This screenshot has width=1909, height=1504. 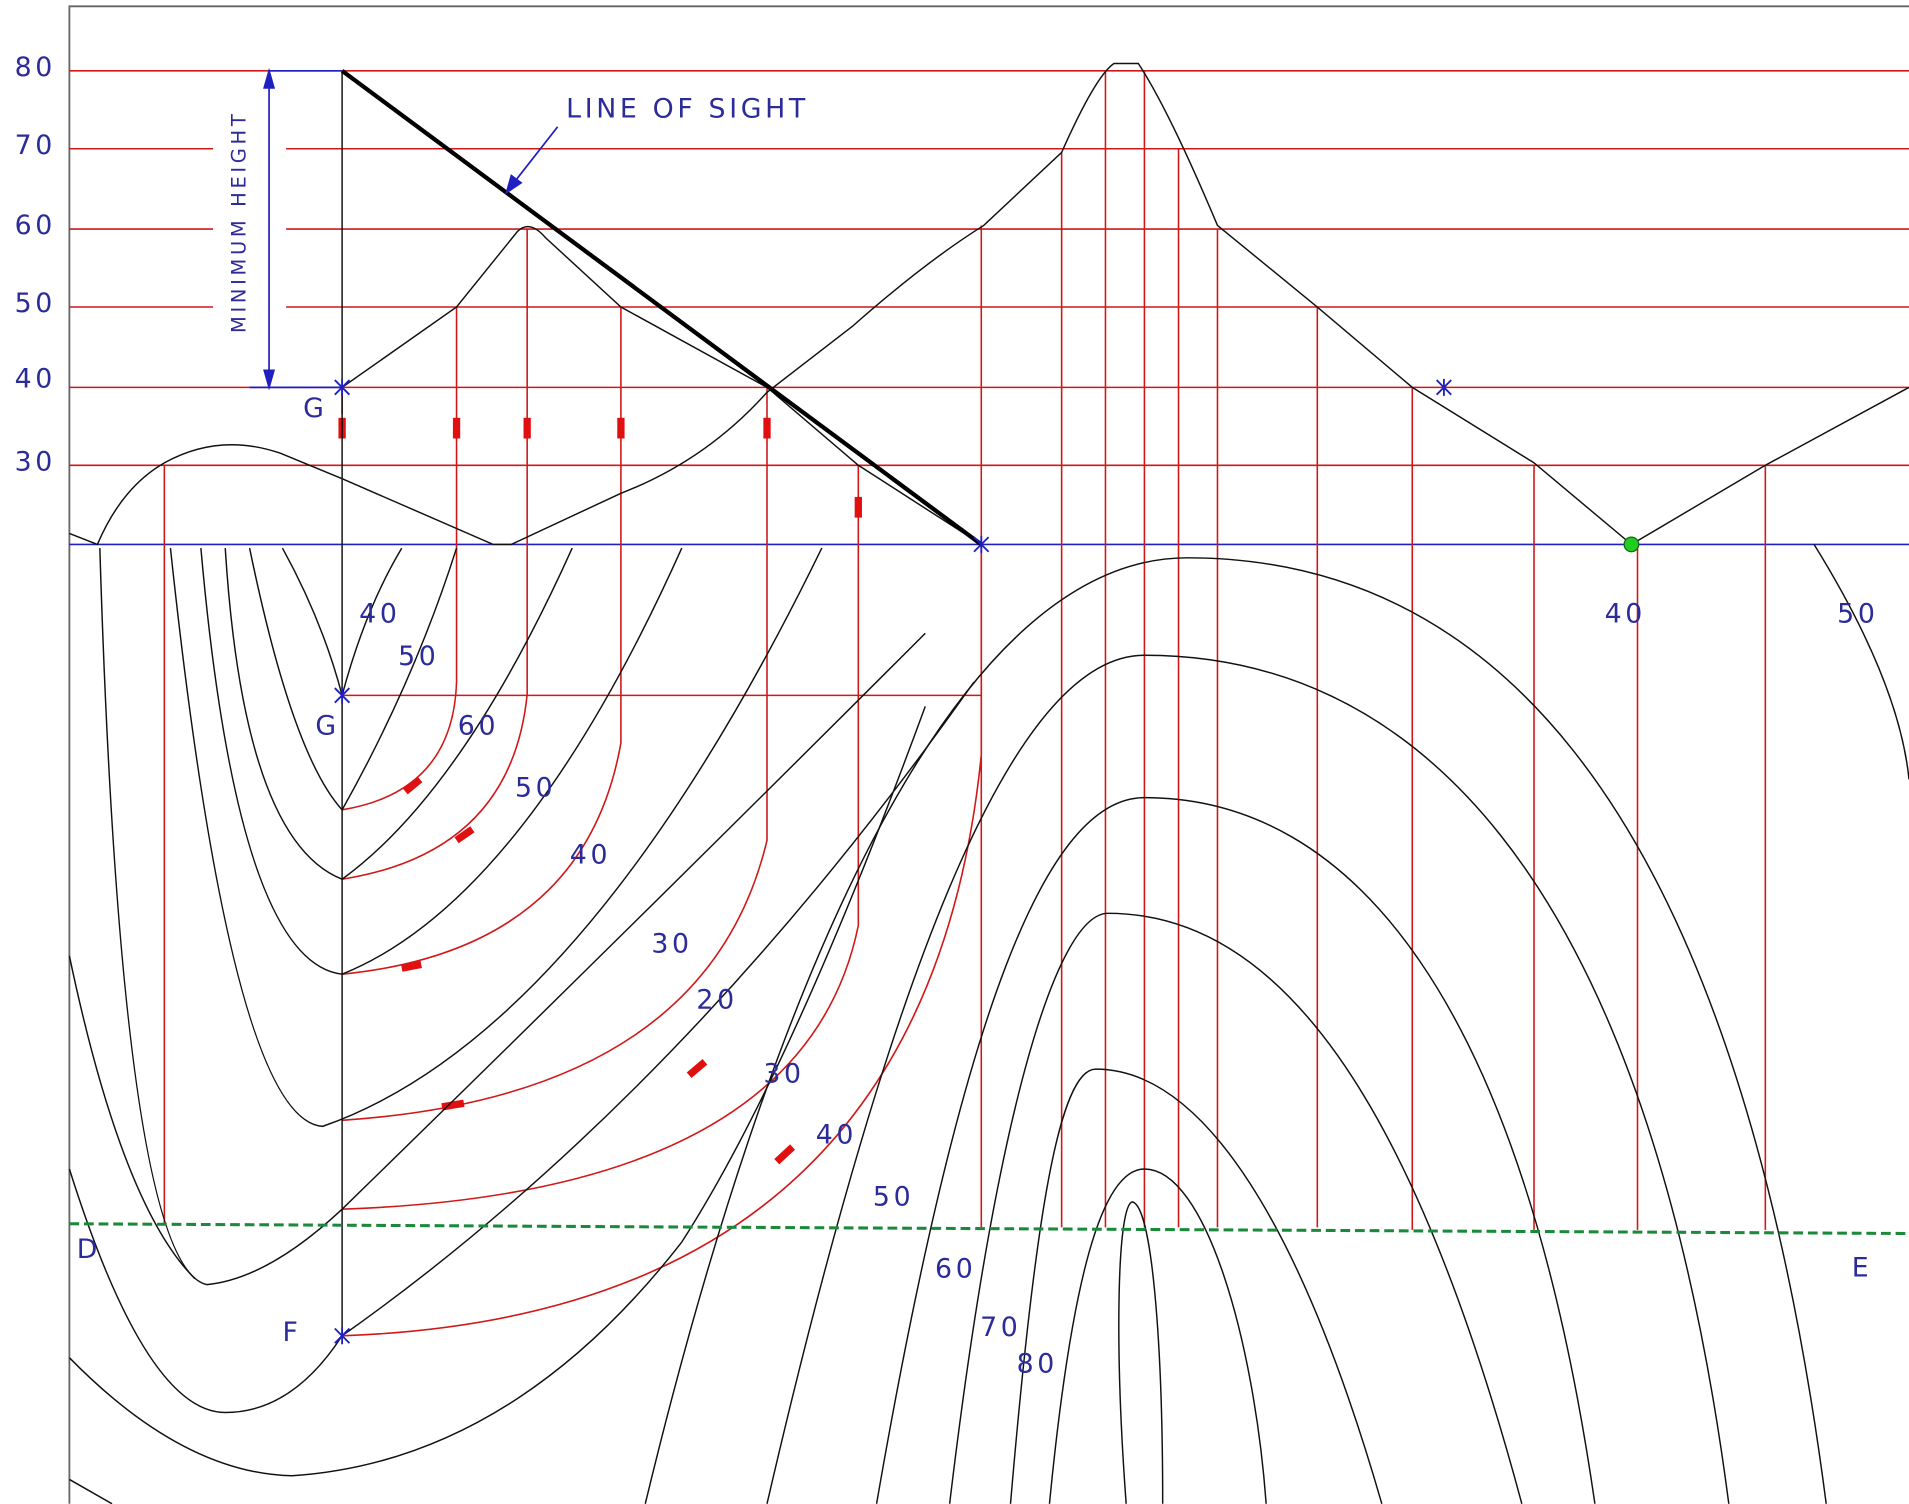 I want to click on line-of-sight, so click(x=661, y=308).